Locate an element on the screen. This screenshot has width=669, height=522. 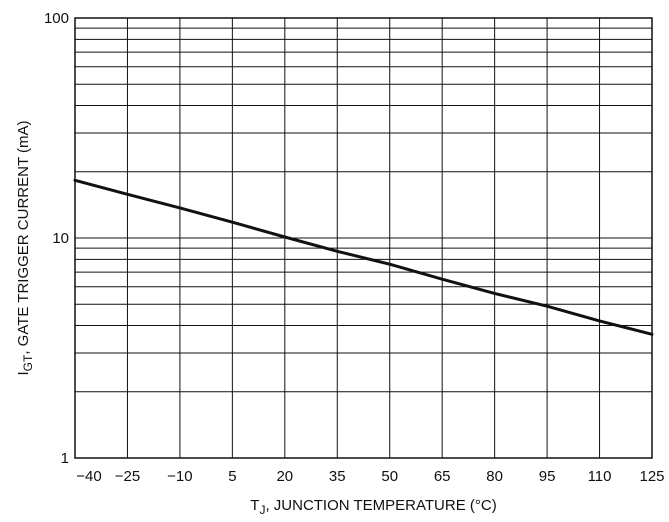
y-tick-label: 10 is located at coordinates (60, 238).